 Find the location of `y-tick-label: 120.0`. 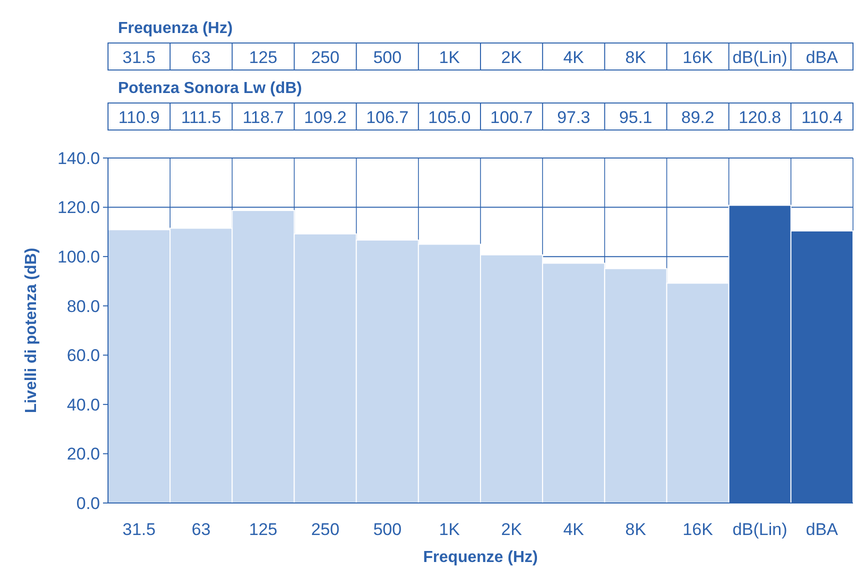

y-tick-label: 120.0 is located at coordinates (78, 208).